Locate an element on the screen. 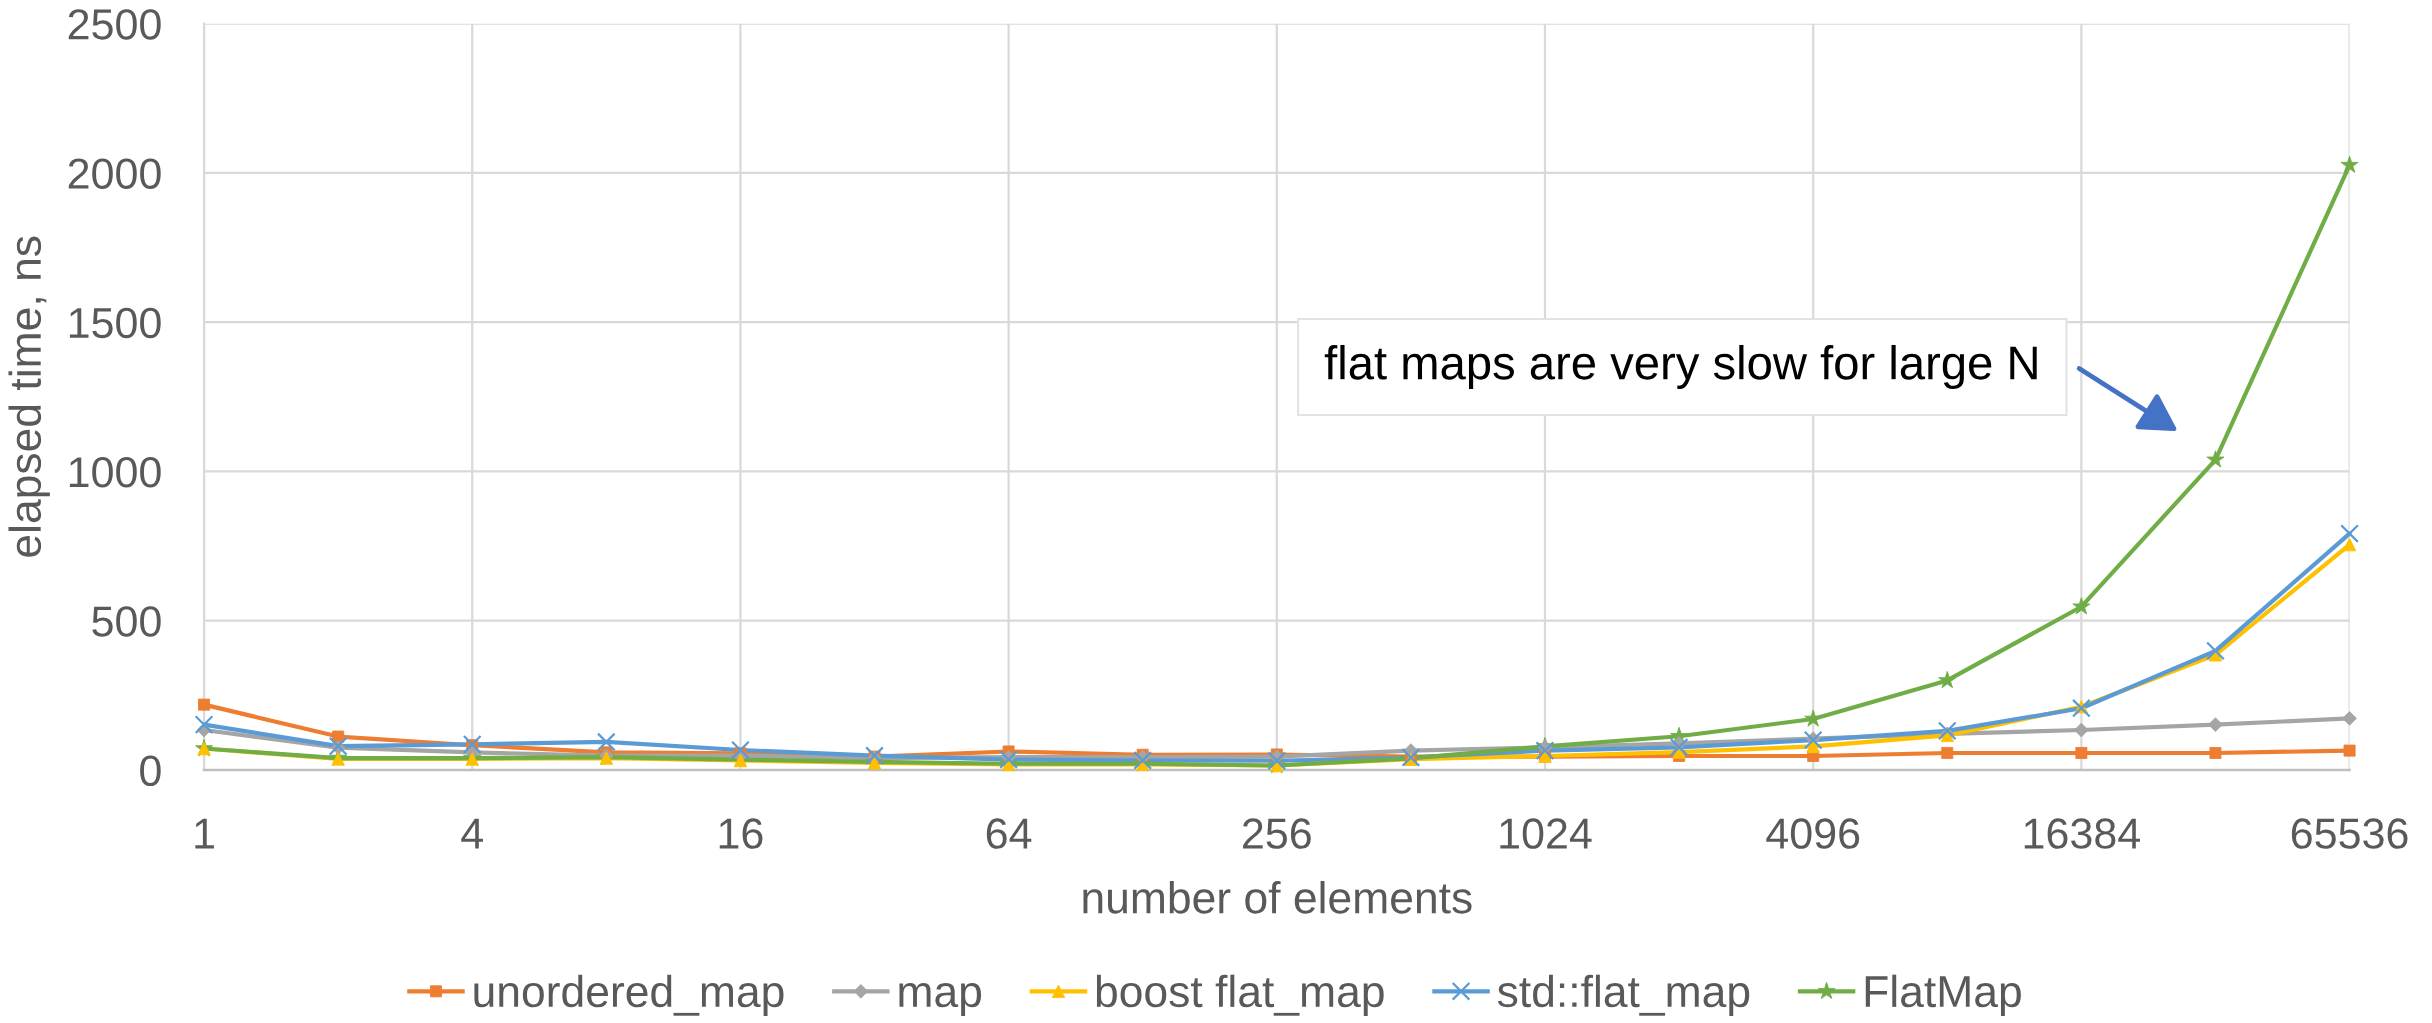  y-tick-label: 2000 is located at coordinates (114, 173).